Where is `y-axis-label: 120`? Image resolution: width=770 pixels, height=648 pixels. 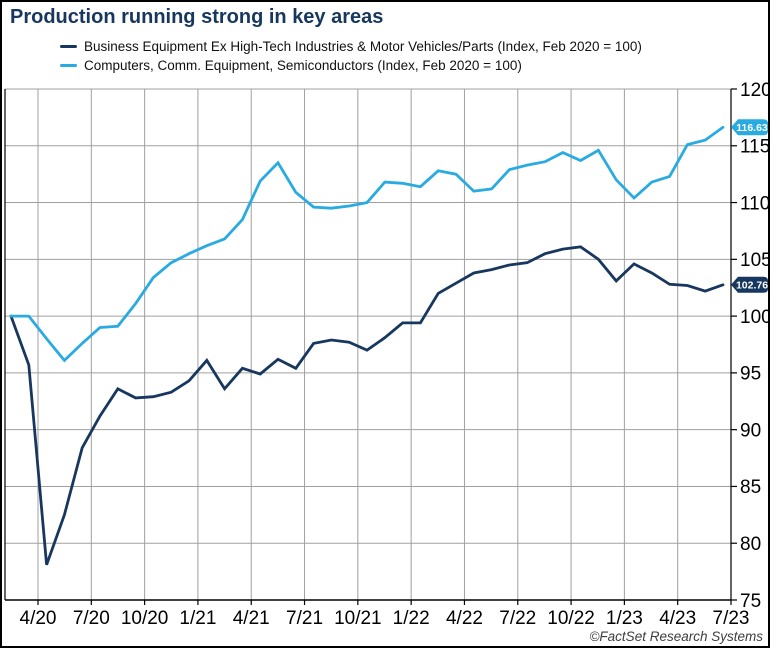
y-axis-label: 120 is located at coordinates (754, 90).